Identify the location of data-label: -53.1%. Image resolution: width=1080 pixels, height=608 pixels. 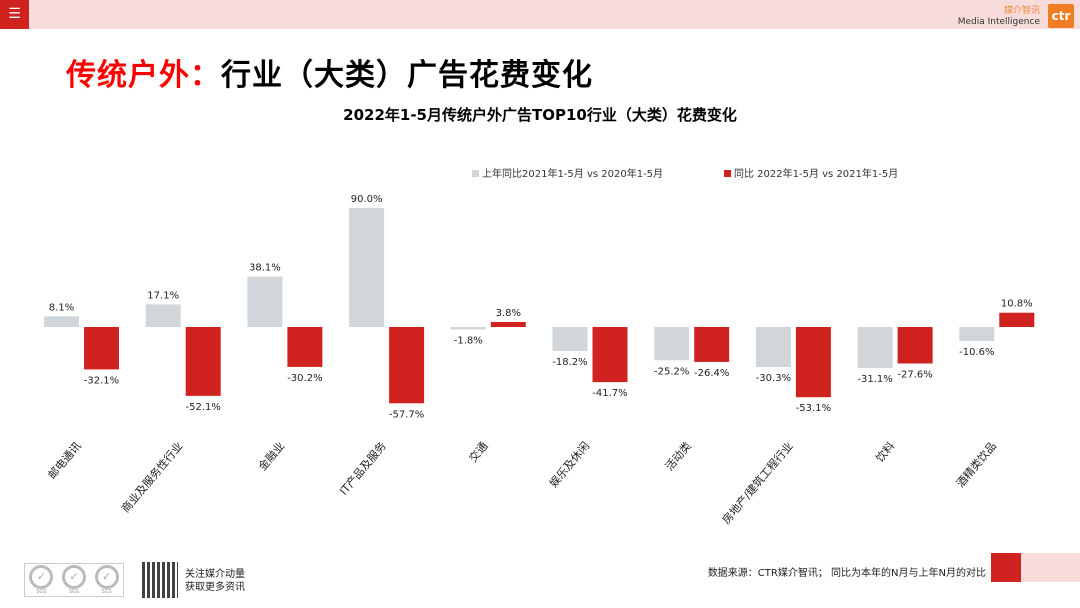
(813, 408).